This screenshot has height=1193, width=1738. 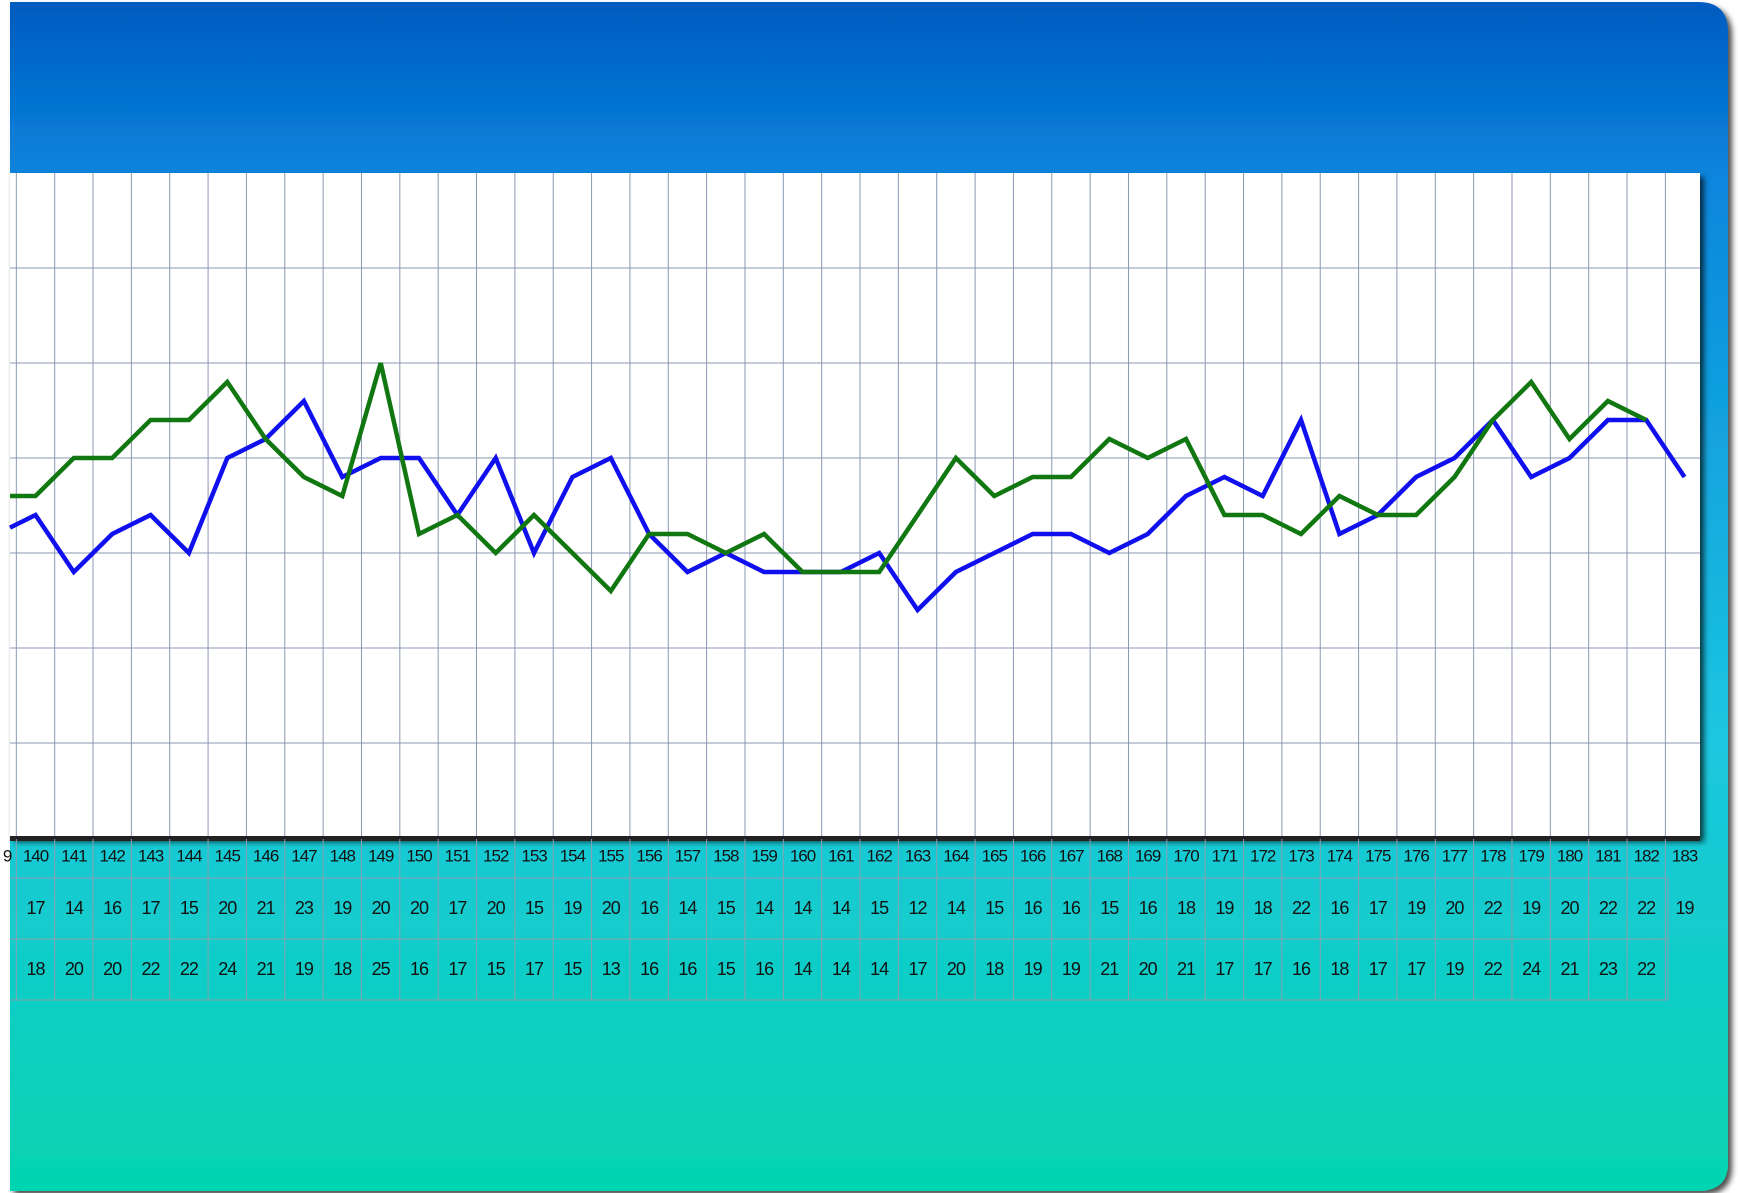 What do you see at coordinates (189, 856) in the screenshot?
I see `tick-label: 144` at bounding box center [189, 856].